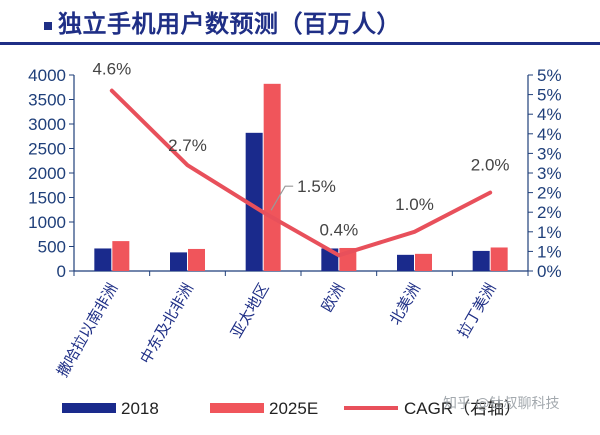  Describe the element at coordinates (47, 222) in the screenshot. I see `left-tick-label: 1000` at that location.